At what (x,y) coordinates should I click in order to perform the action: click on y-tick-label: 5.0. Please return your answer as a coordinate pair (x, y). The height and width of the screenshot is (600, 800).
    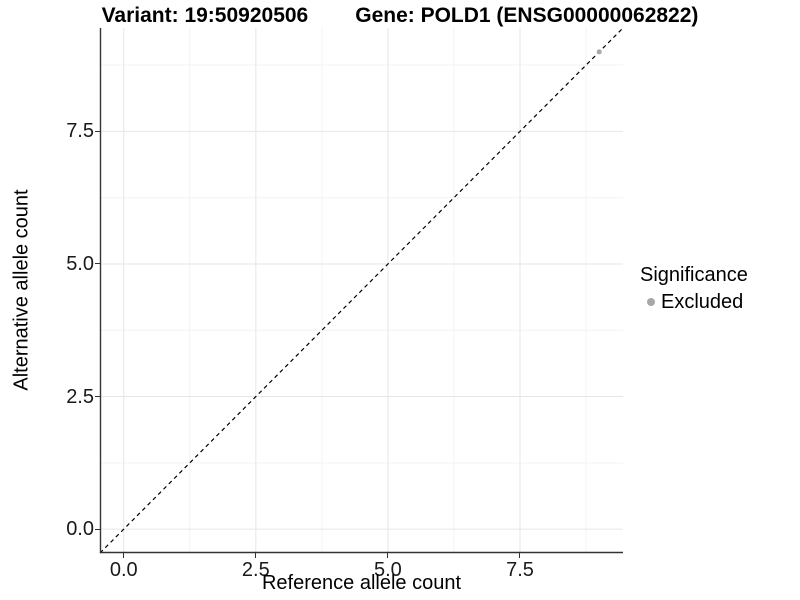
    Looking at the image, I should click on (80, 263).